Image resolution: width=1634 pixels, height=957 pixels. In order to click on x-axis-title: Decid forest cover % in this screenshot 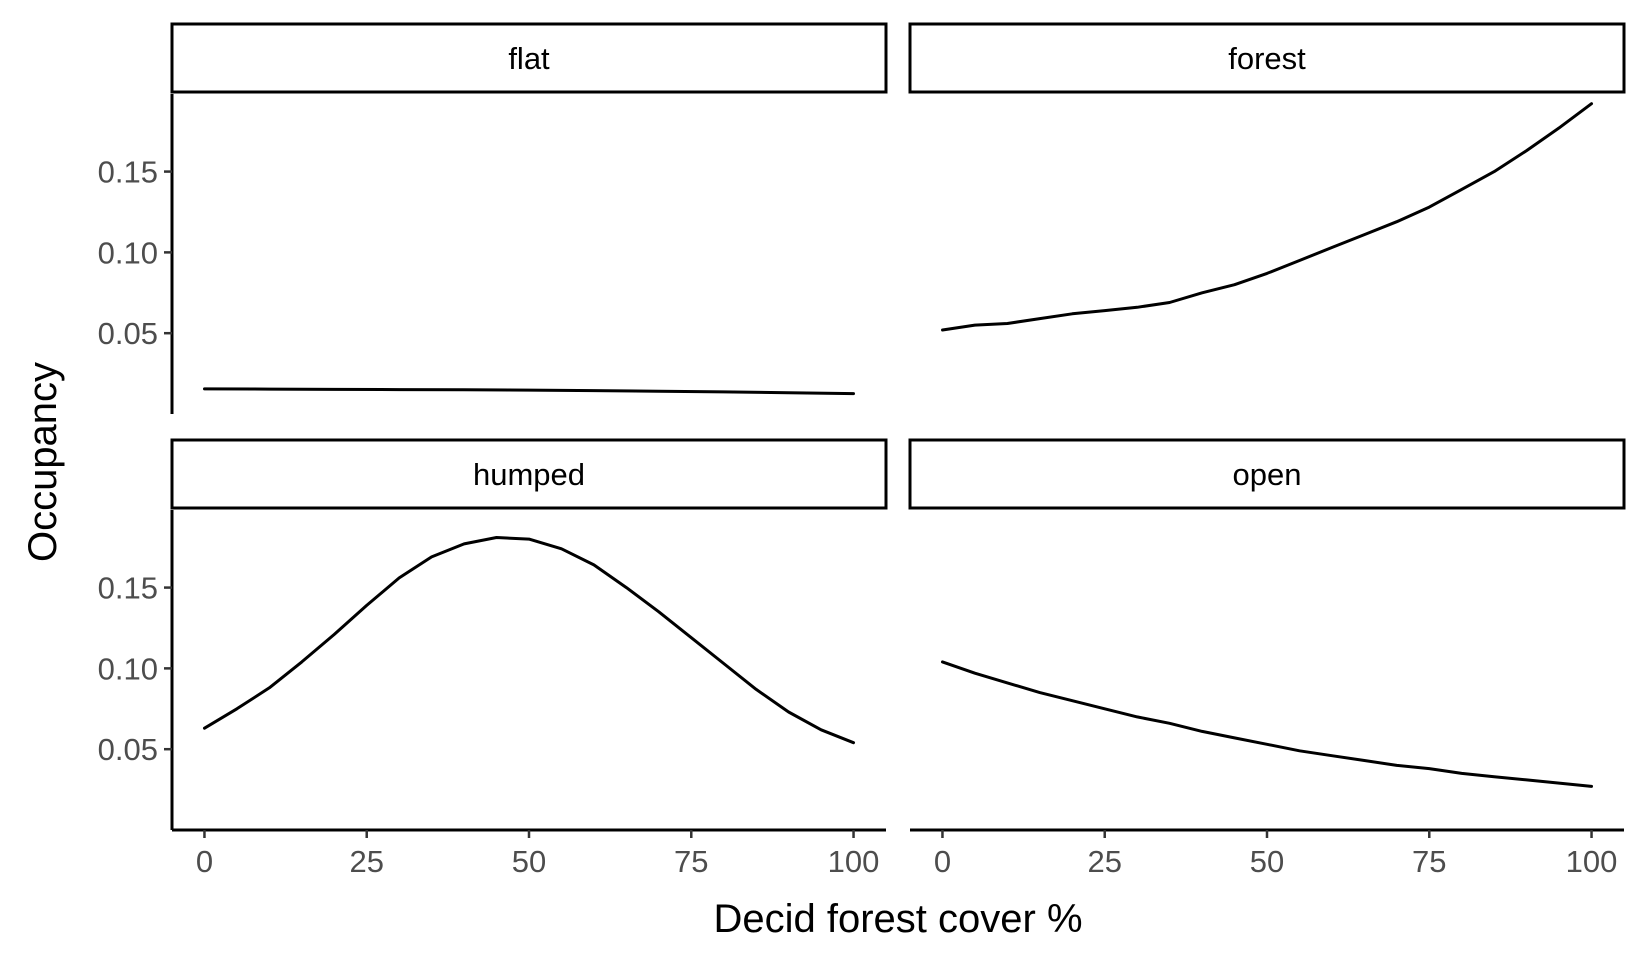, I will do `click(897, 919)`.